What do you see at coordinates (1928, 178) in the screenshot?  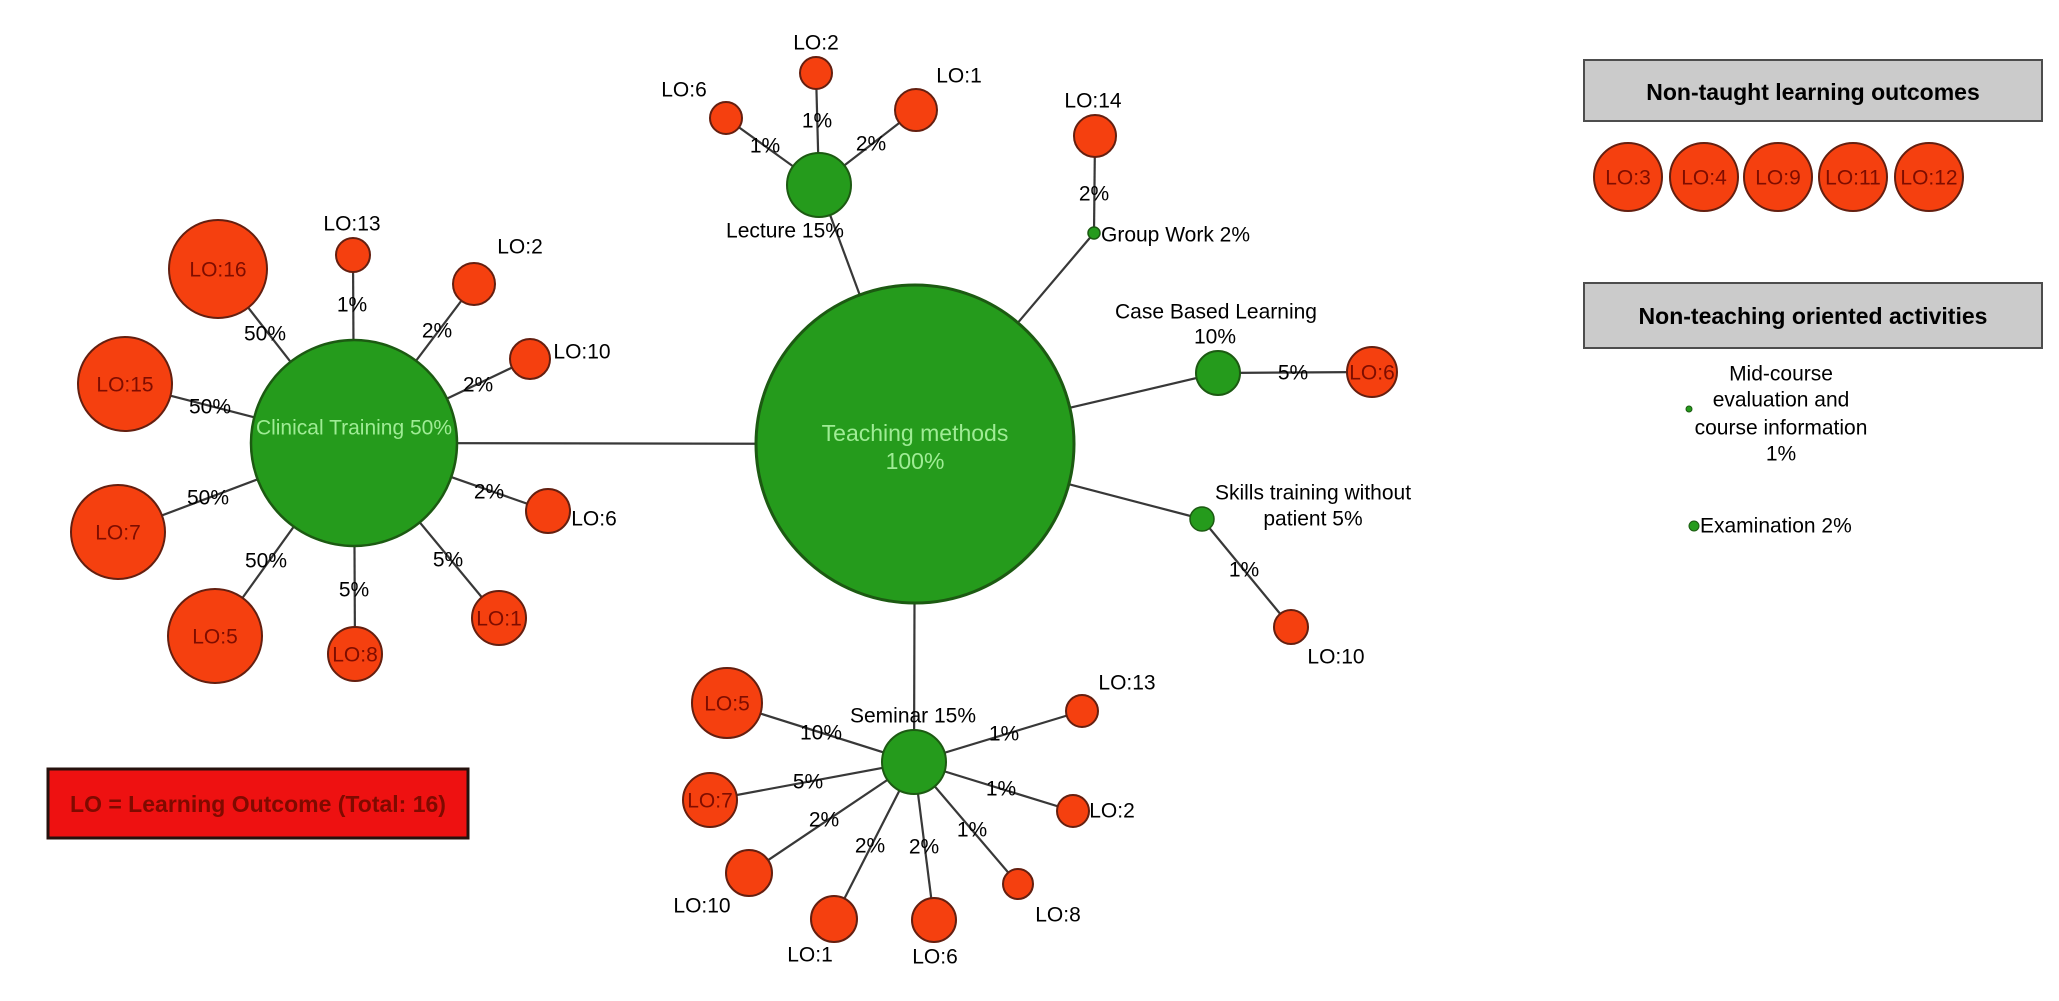 I see `svg-text: LO:12` at bounding box center [1928, 178].